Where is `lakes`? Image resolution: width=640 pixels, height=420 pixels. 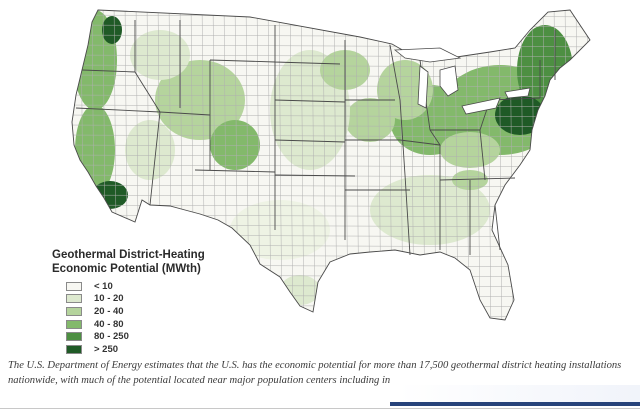 lakes is located at coordinates (462, 81).